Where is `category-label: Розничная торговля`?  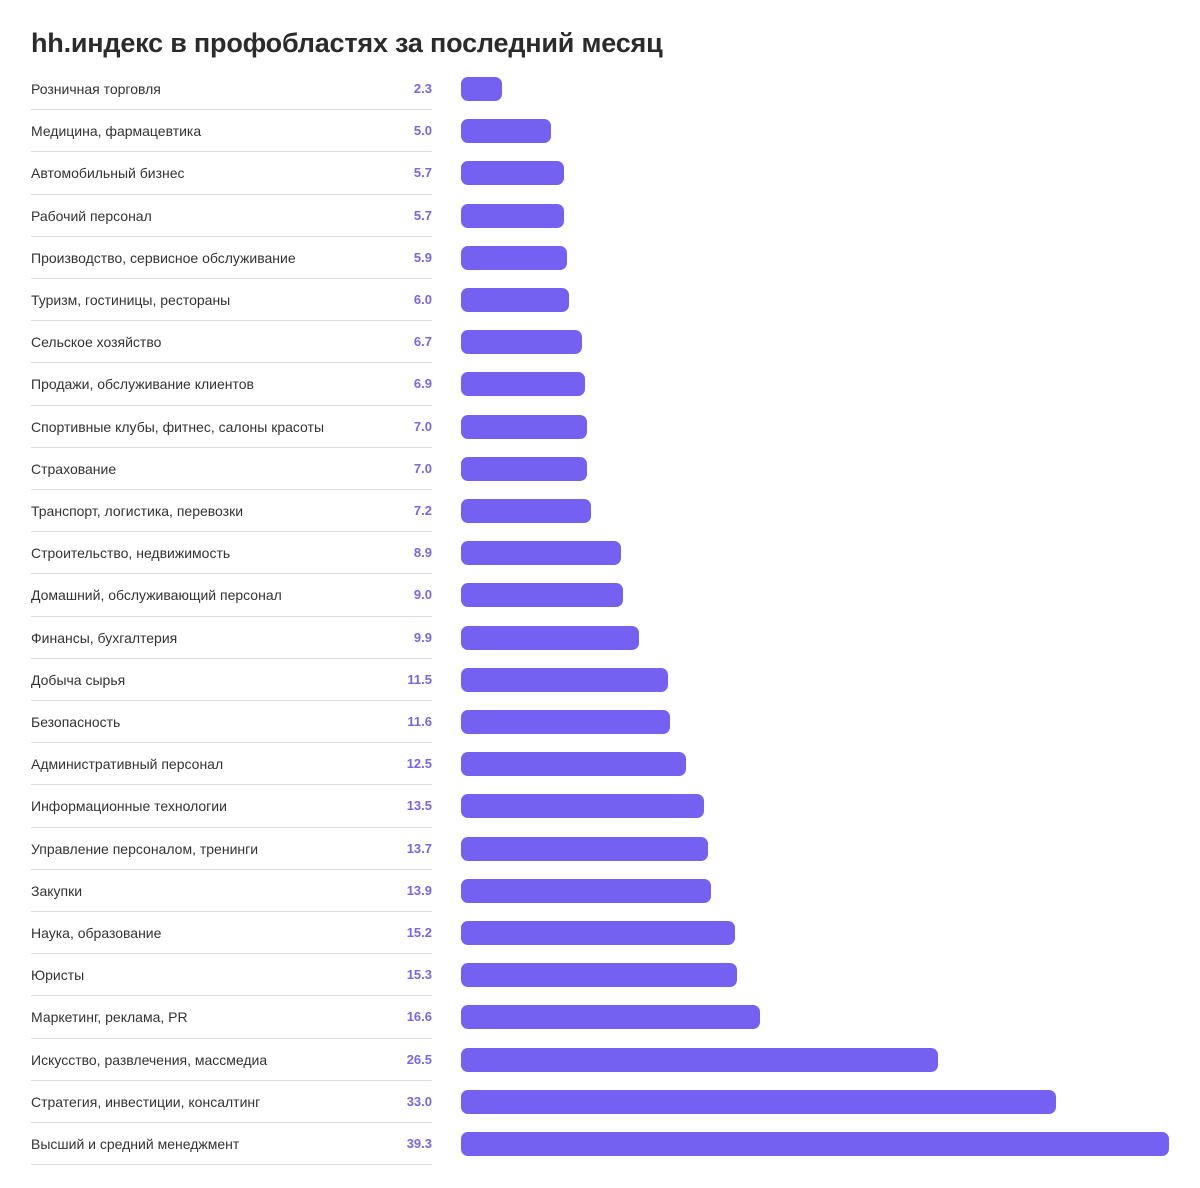 category-label: Розничная торговля is located at coordinates (96, 89).